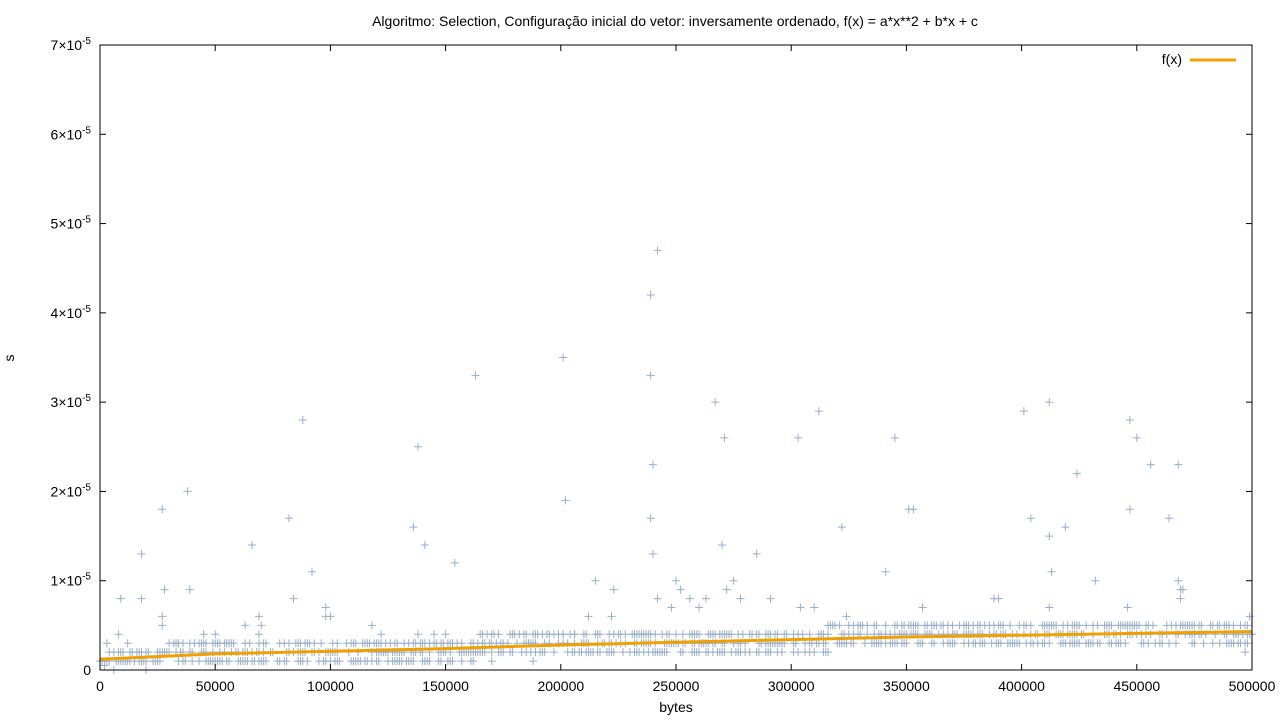 The height and width of the screenshot is (720, 1280). I want to click on x-tick-label: 250000, so click(676, 686).